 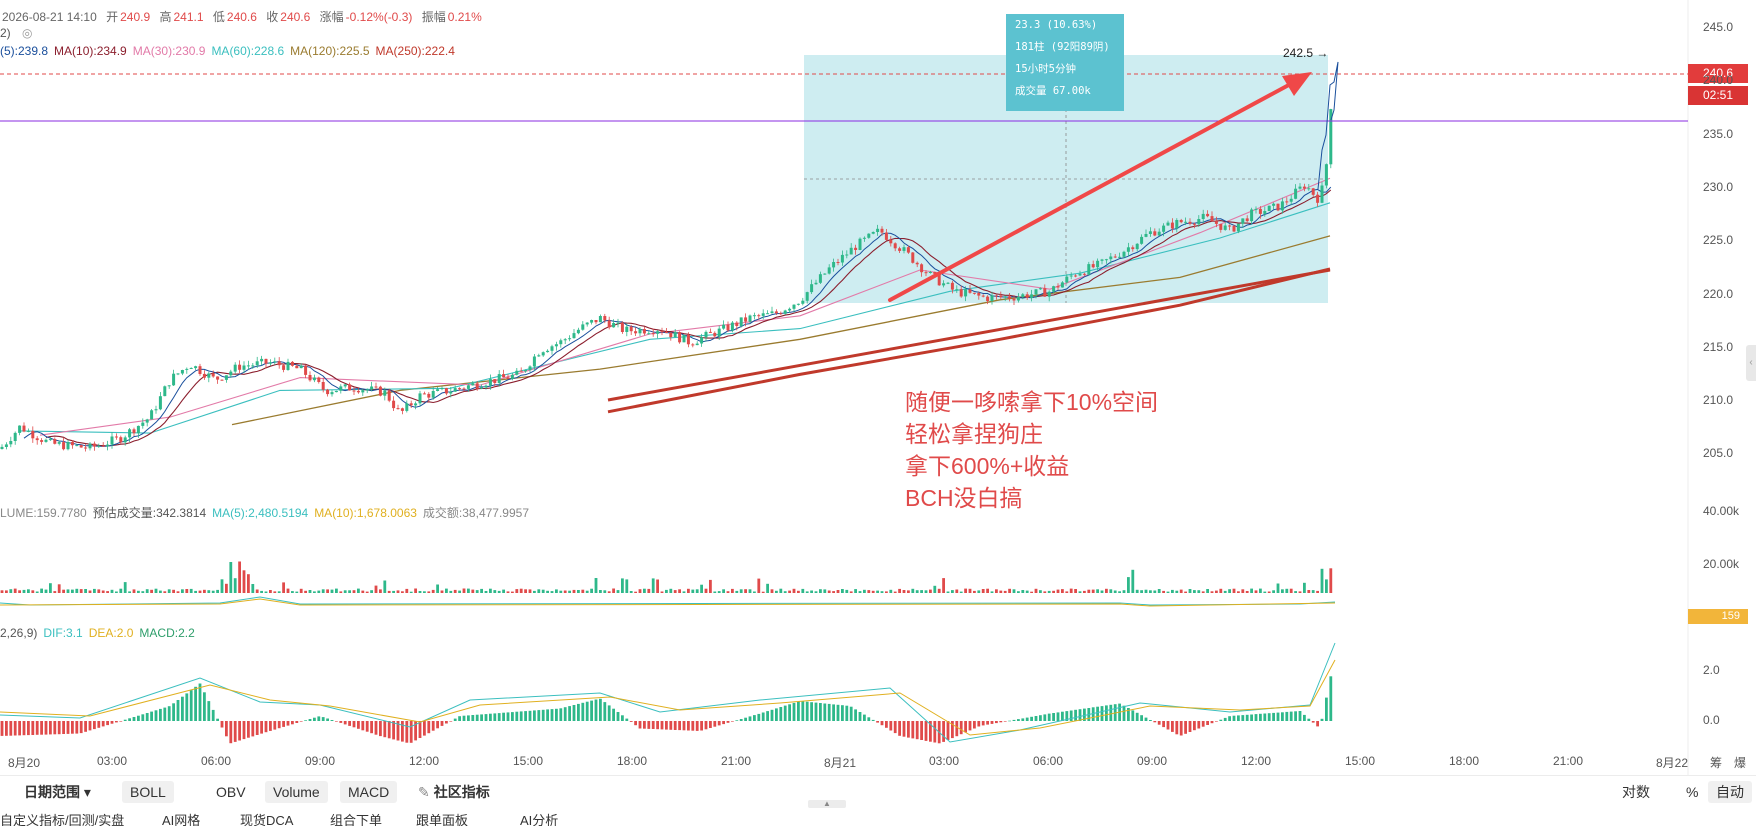 What do you see at coordinates (148, 792) in the screenshot?
I see `boll-button: BOLL` at bounding box center [148, 792].